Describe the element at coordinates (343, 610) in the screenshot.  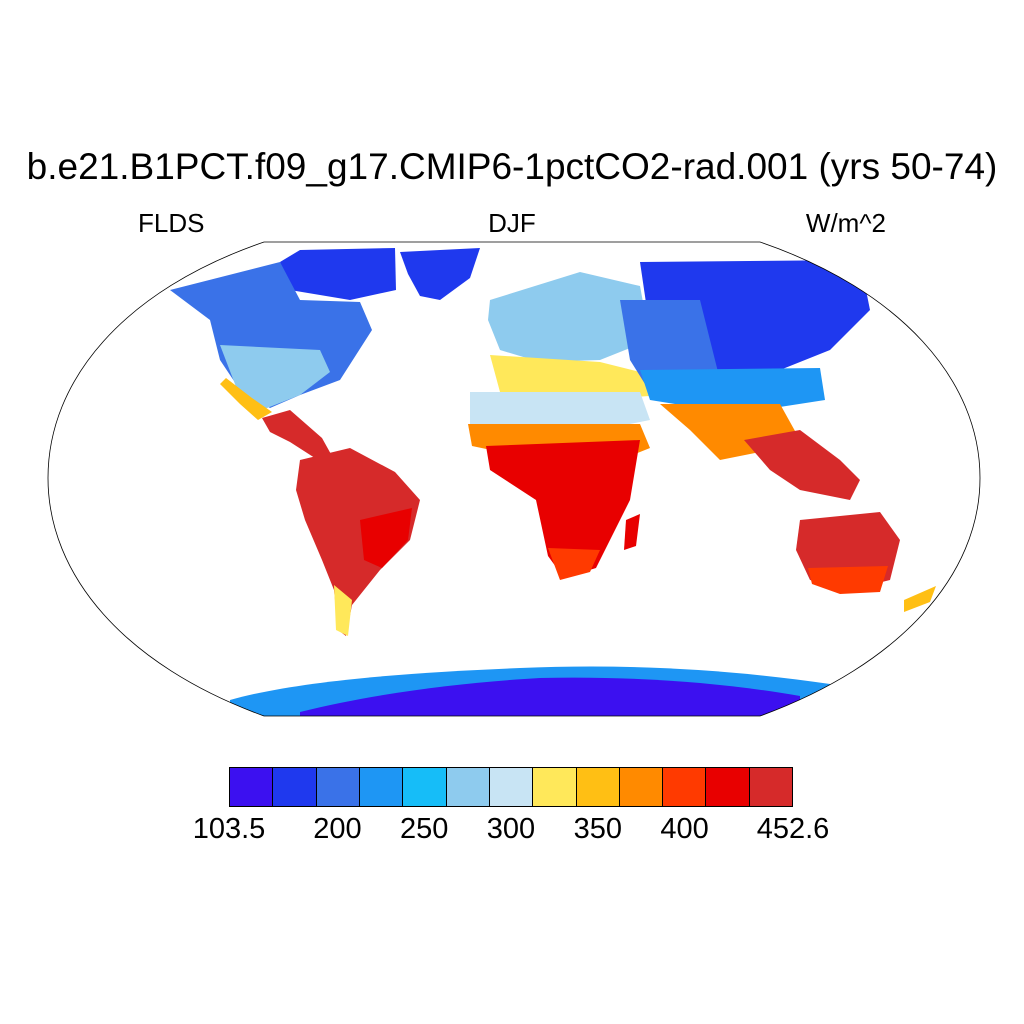
I see `south-america-tip` at that location.